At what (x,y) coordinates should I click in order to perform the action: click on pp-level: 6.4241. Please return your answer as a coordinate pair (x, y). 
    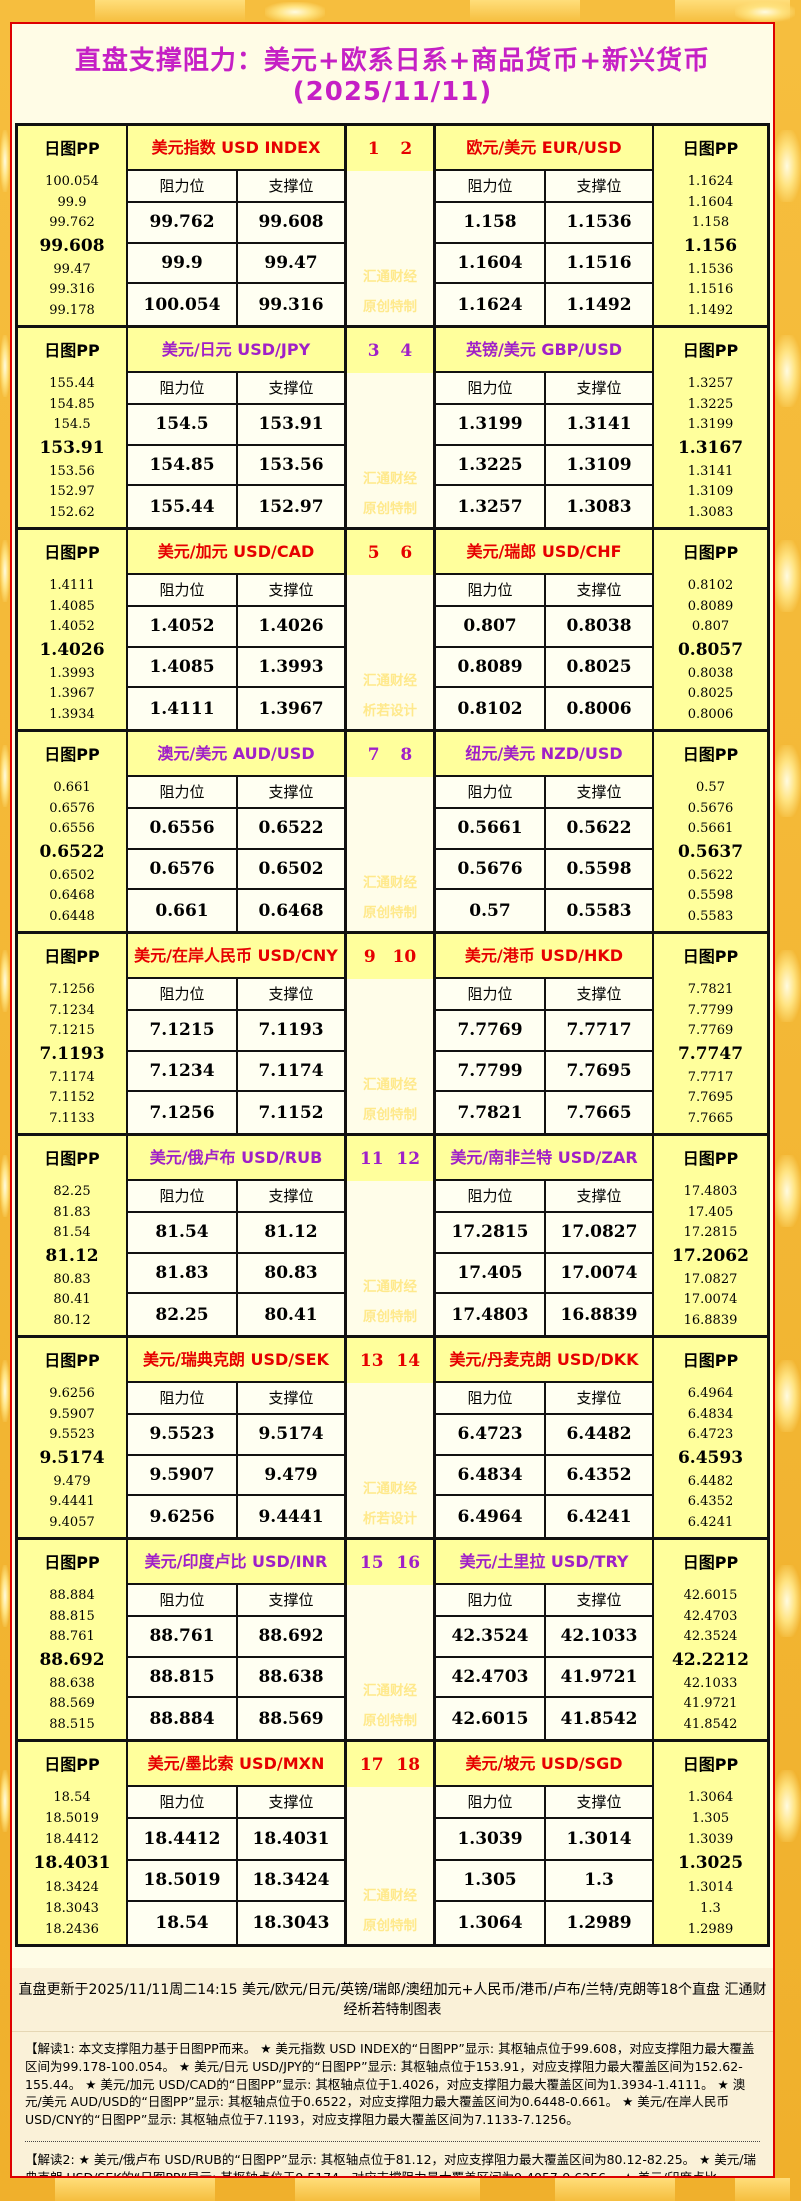
    Looking at the image, I should click on (710, 1523).